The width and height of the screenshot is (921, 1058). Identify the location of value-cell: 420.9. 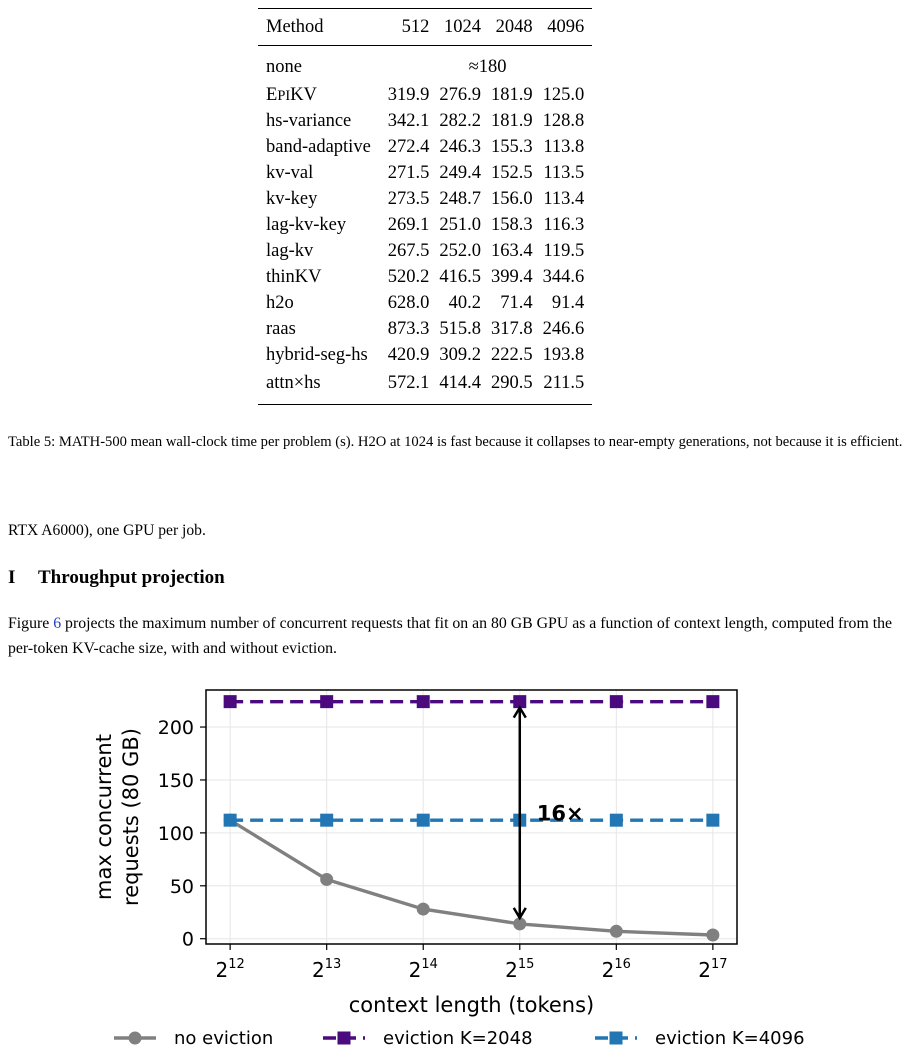
(408, 354).